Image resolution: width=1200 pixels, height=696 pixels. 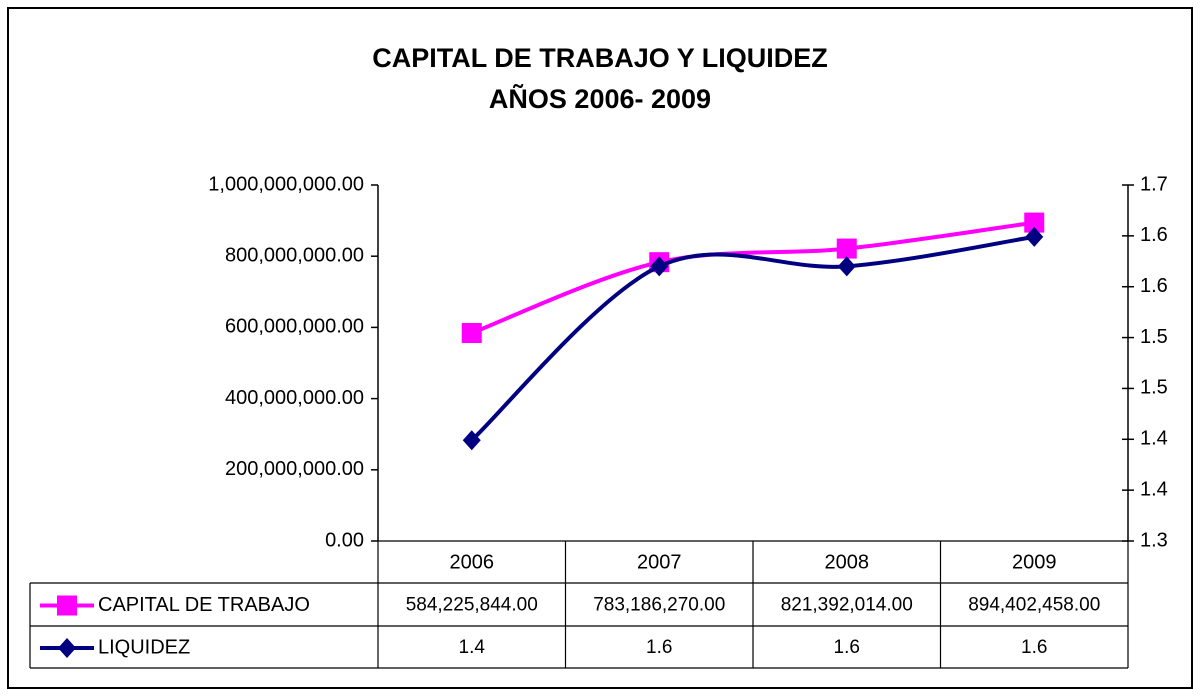 What do you see at coordinates (847, 562) in the screenshot?
I see `x-tick-label: 2008` at bounding box center [847, 562].